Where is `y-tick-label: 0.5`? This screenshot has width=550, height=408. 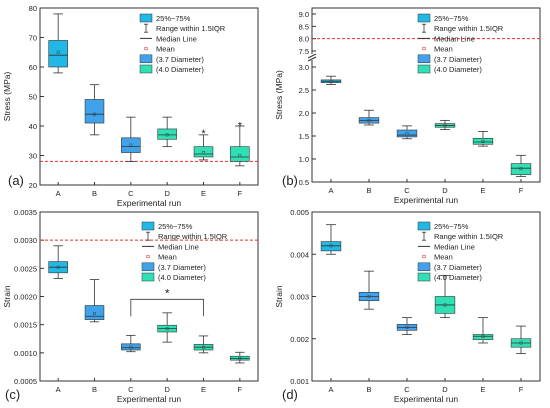 y-tick-label: 0.5 is located at coordinates (304, 182).